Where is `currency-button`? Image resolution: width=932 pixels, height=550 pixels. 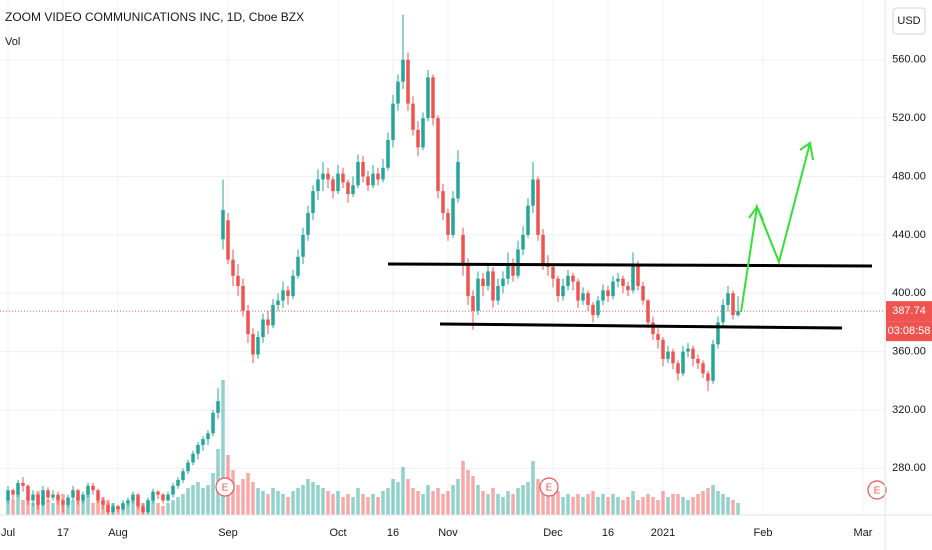 currency-button is located at coordinates (909, 21).